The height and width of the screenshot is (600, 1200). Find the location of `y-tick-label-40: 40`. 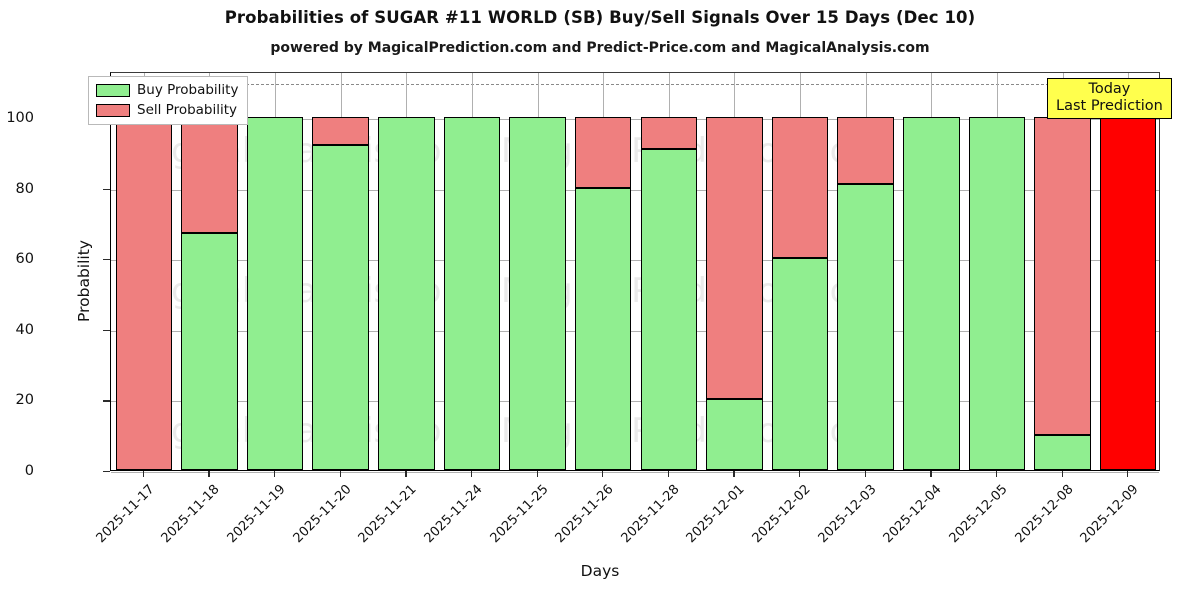

y-tick-label-40: 40 is located at coordinates (24, 329).